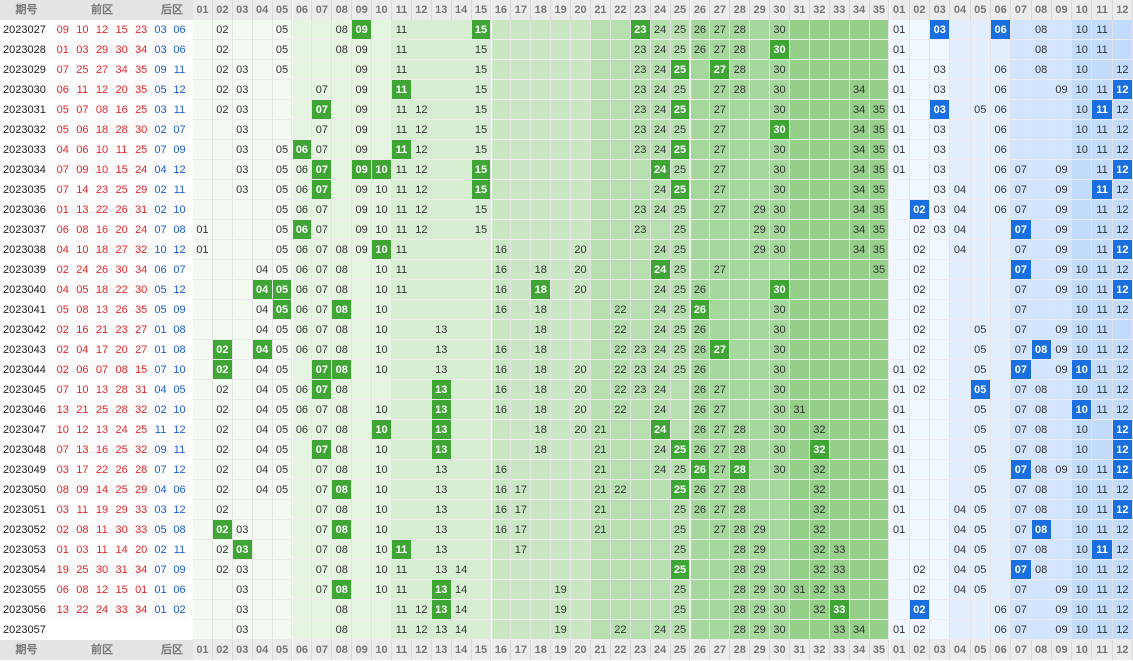 The height and width of the screenshot is (661, 1133). I want to click on back-cell: 03, so click(940, 170).